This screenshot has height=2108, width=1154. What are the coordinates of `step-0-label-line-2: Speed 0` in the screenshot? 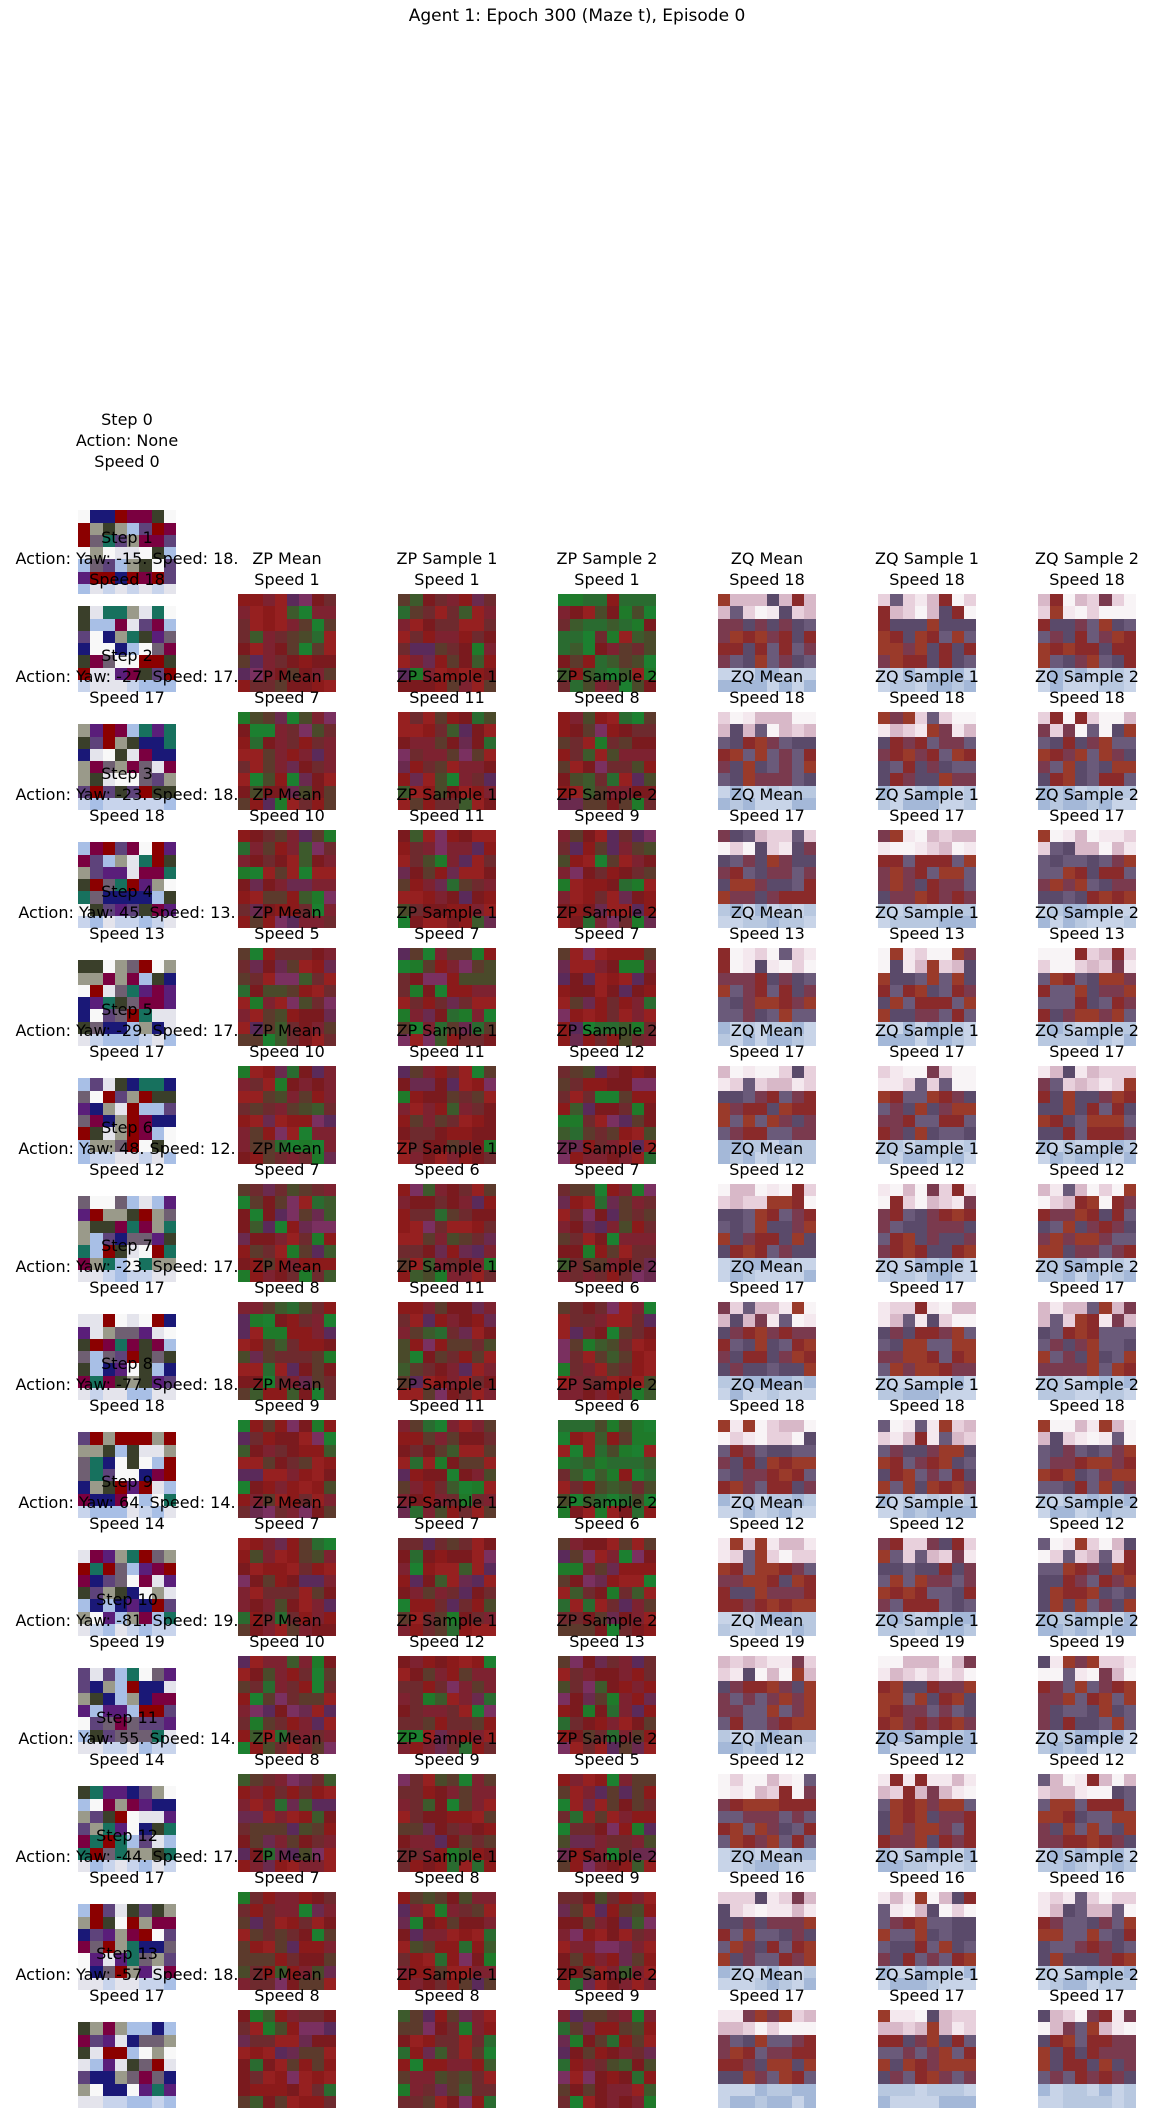 It's located at (163, 461).